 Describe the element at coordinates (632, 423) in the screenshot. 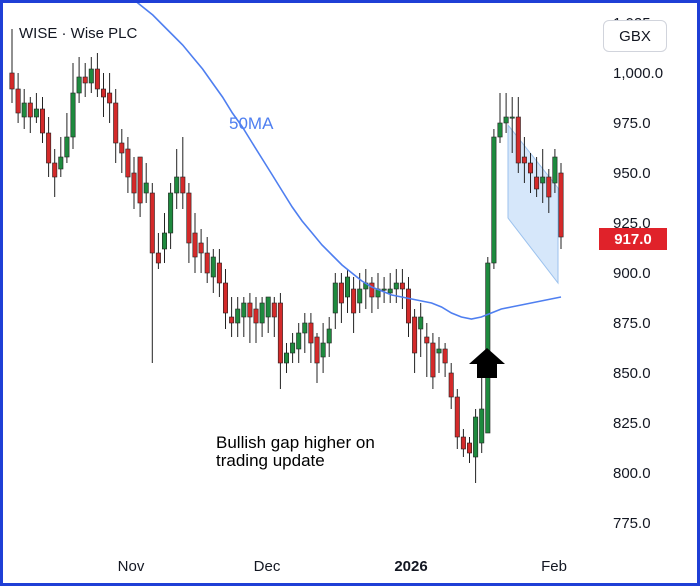

I see `y-tick-label: 825.0` at that location.